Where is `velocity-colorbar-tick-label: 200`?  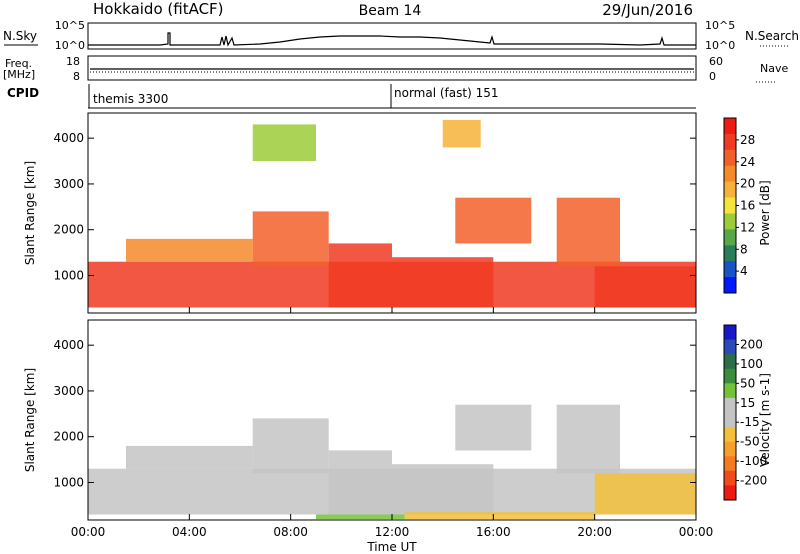
velocity-colorbar-tick-label: 200 is located at coordinates (751, 344).